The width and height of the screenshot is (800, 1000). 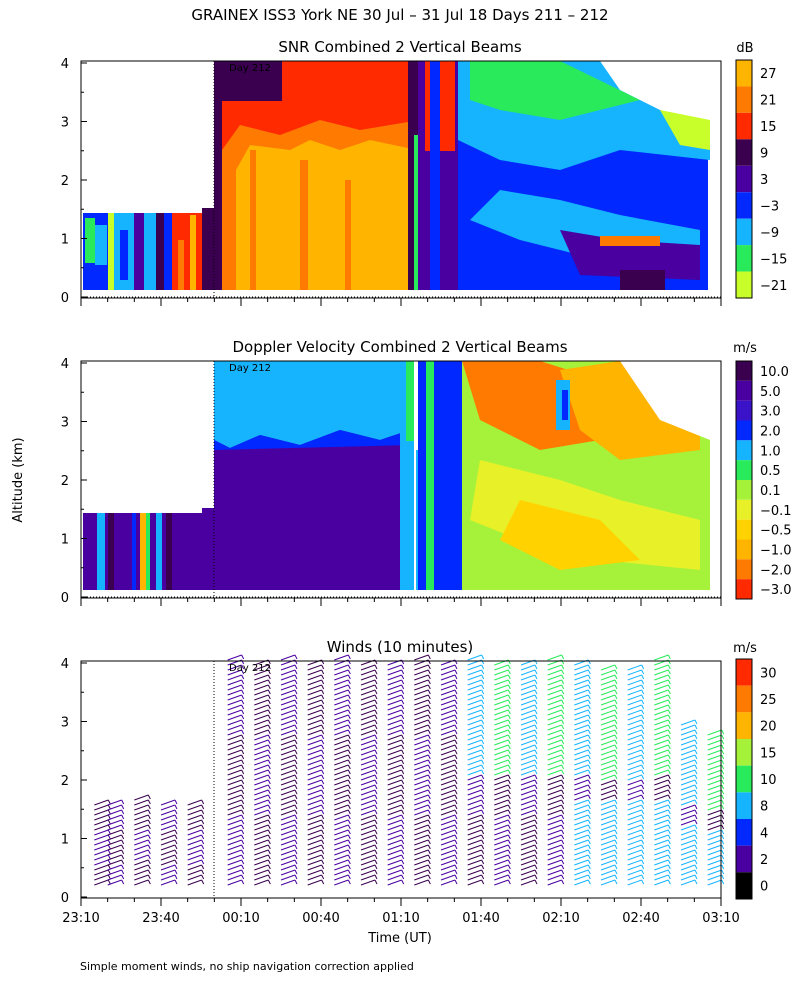 What do you see at coordinates (773, 259) in the screenshot?
I see `colorbar-label: −15` at bounding box center [773, 259].